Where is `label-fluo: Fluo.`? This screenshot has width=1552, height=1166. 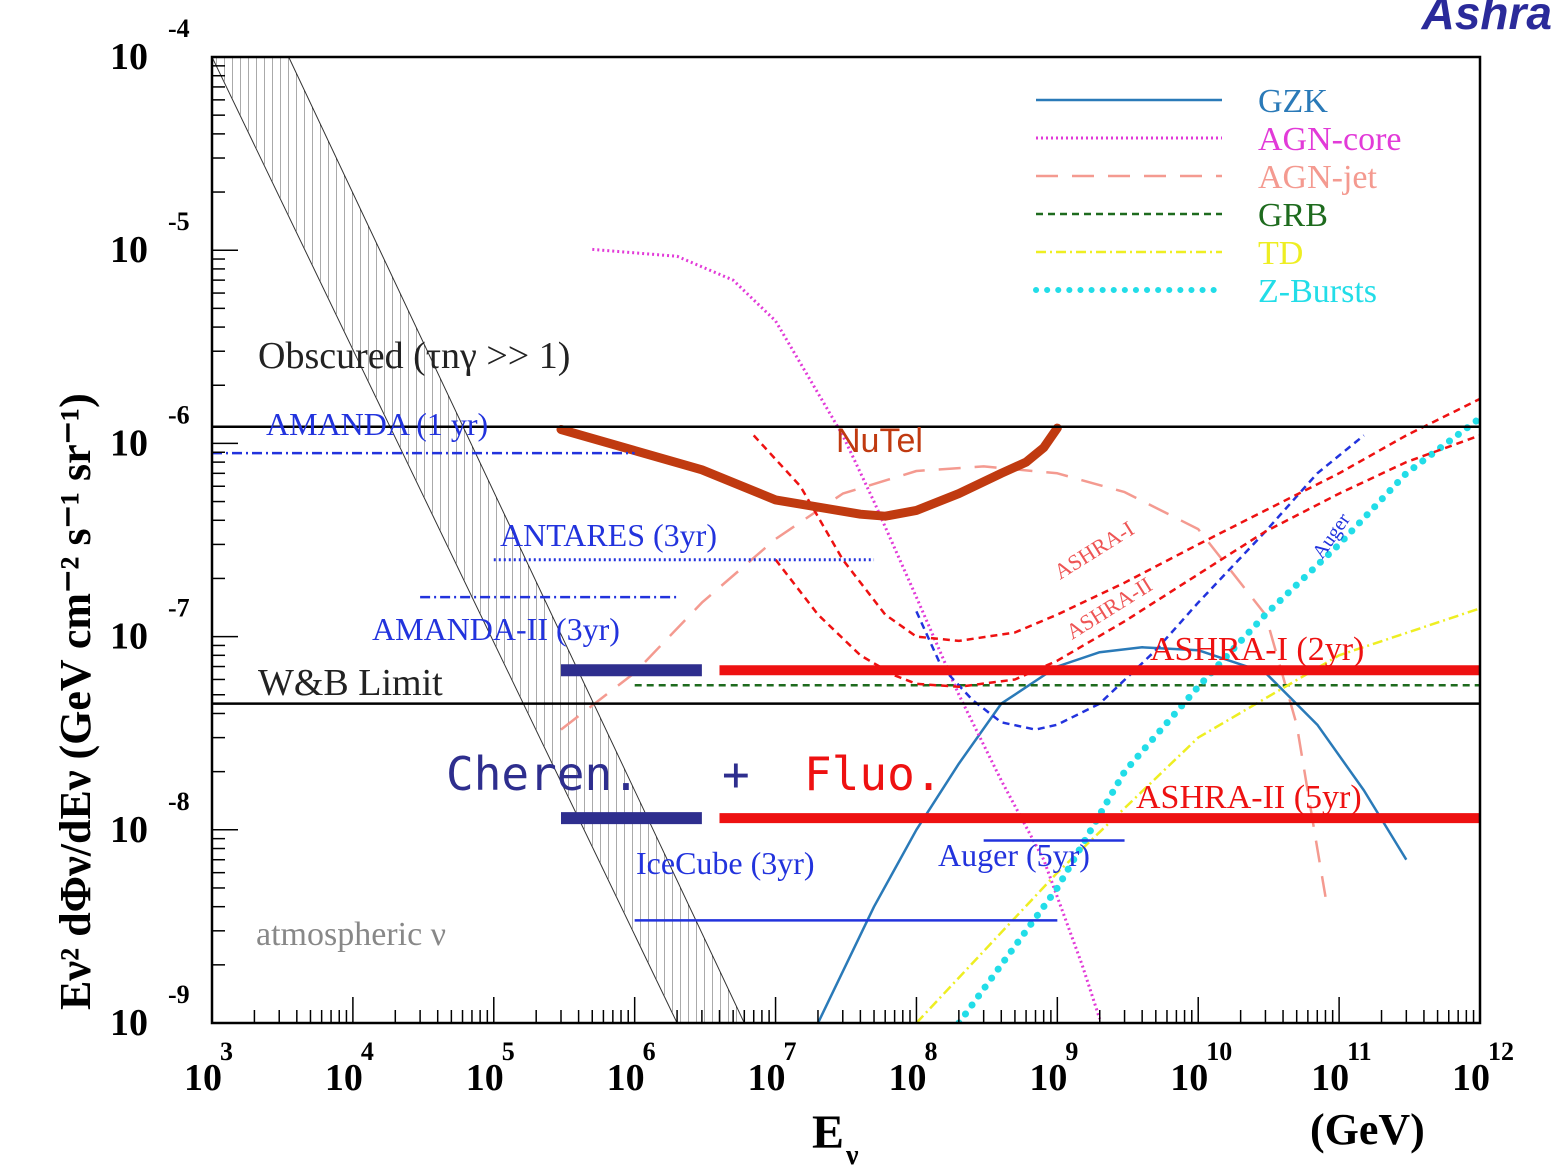 label-fluo: Fluo. is located at coordinates (873, 774).